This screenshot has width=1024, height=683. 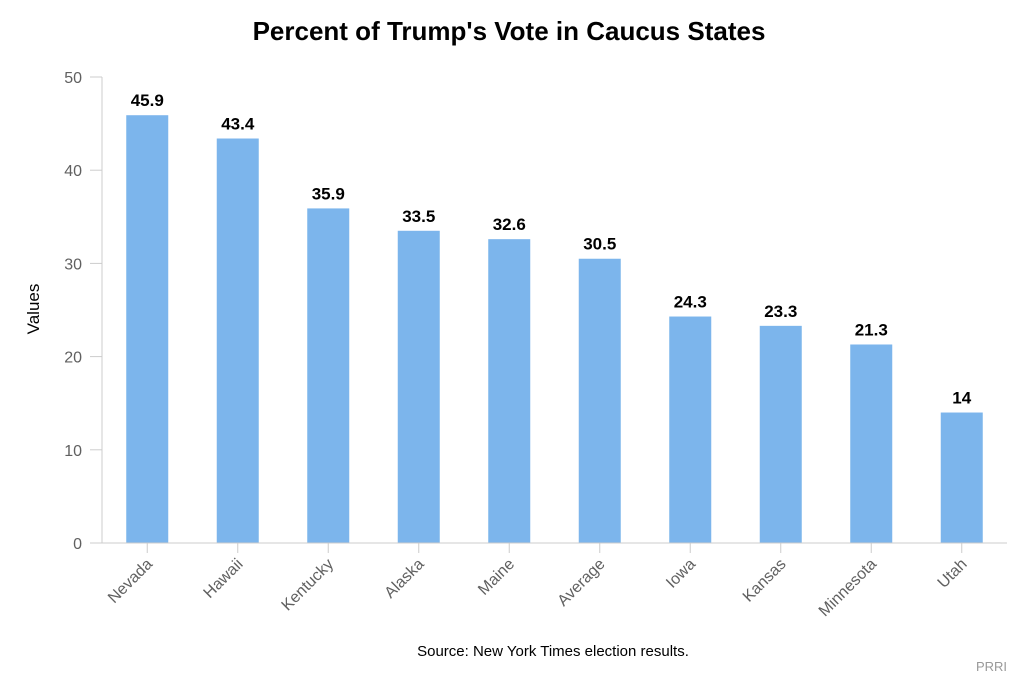 What do you see at coordinates (690, 429) in the screenshot?
I see `bar-iowa` at bounding box center [690, 429].